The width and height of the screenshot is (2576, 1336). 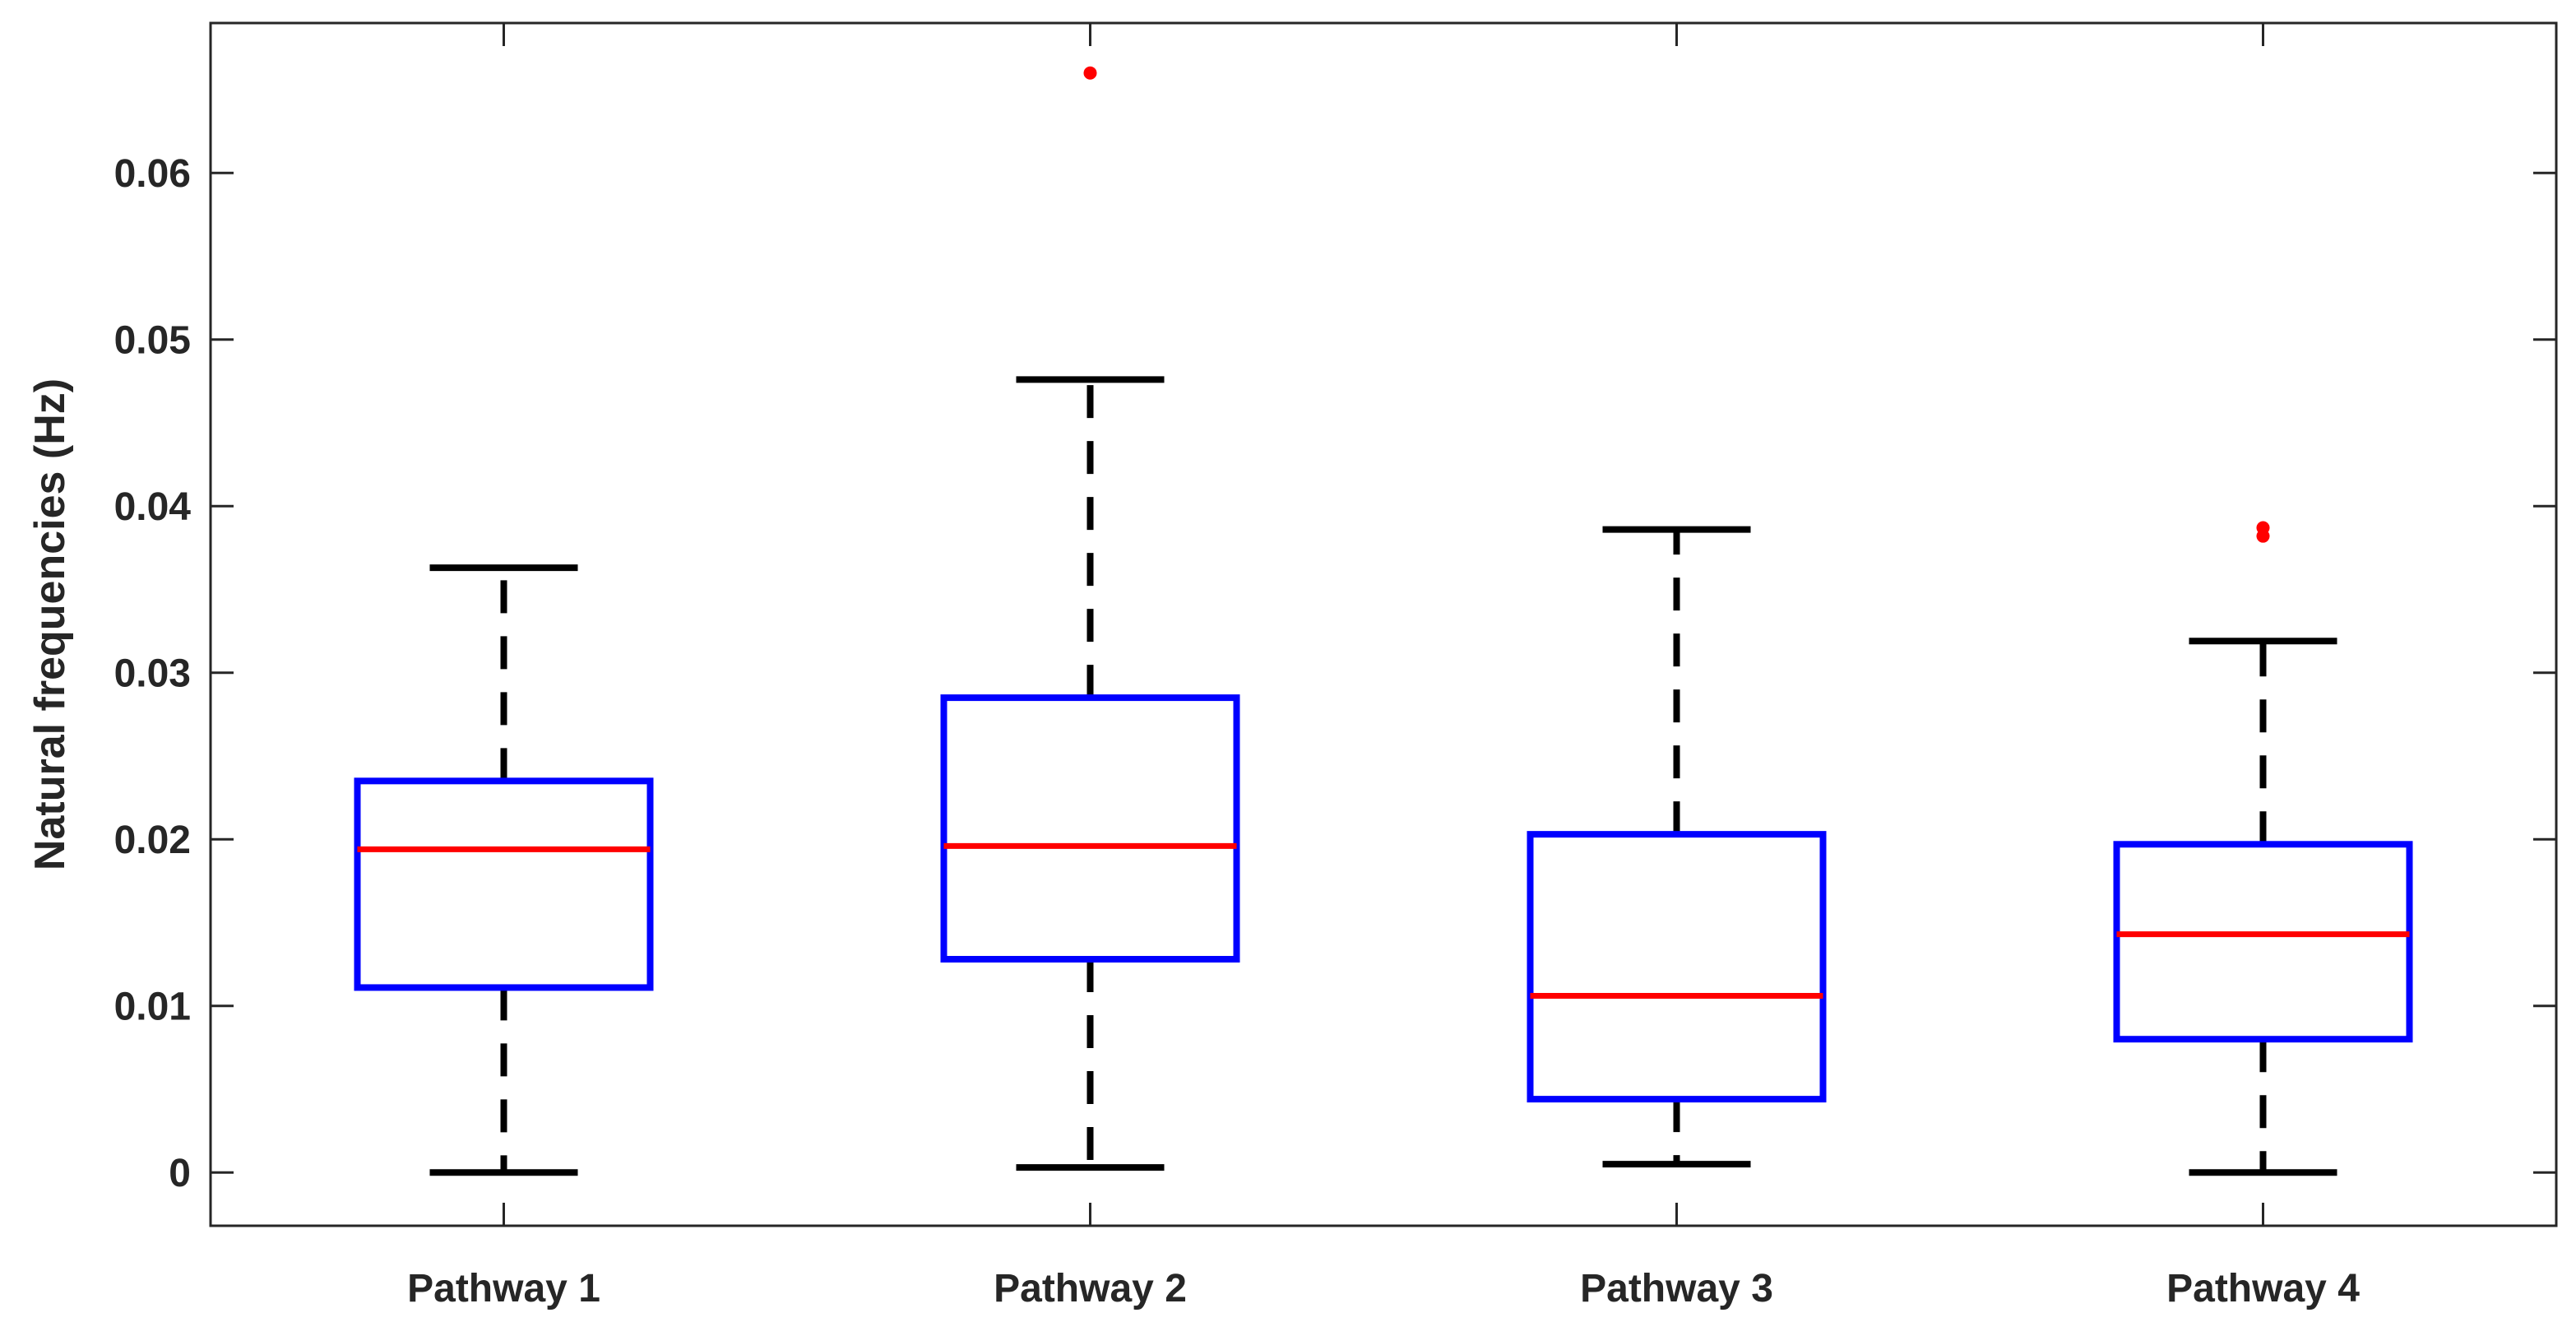 What do you see at coordinates (153, 174) in the screenshot?
I see `y-tick-label: 0.06` at bounding box center [153, 174].